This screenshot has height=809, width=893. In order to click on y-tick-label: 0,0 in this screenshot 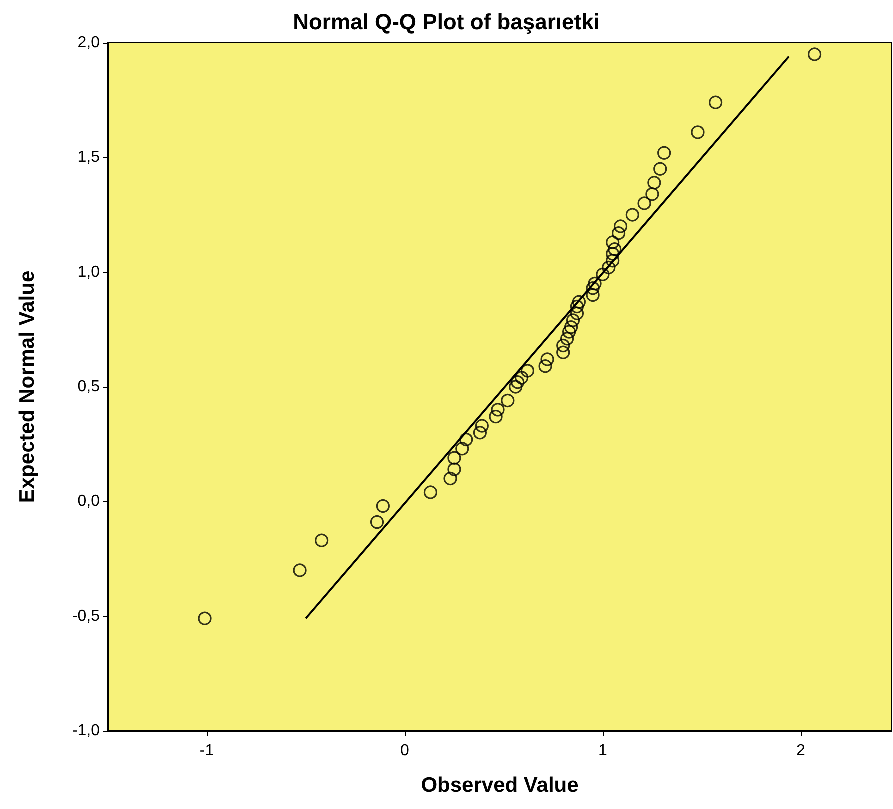, I will do `click(89, 501)`.